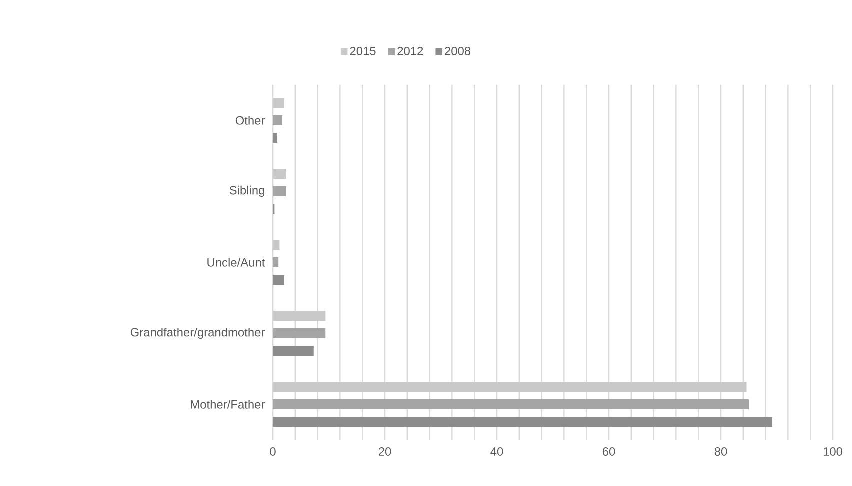 The image size is (852, 486). I want to click on legend-label: 2015, so click(363, 51).